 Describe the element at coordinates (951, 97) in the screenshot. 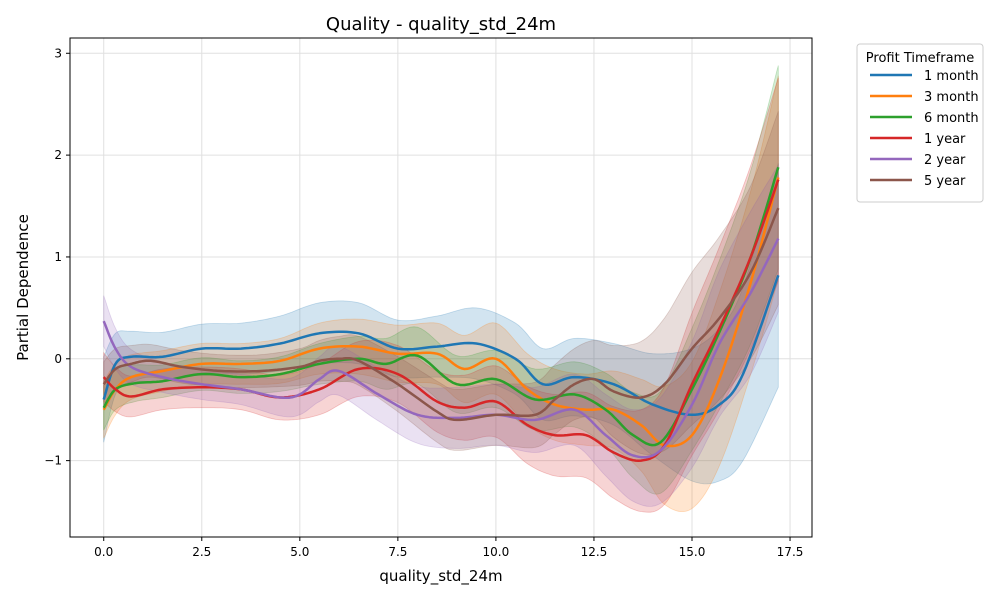

I see `legend-label: 3 month` at that location.